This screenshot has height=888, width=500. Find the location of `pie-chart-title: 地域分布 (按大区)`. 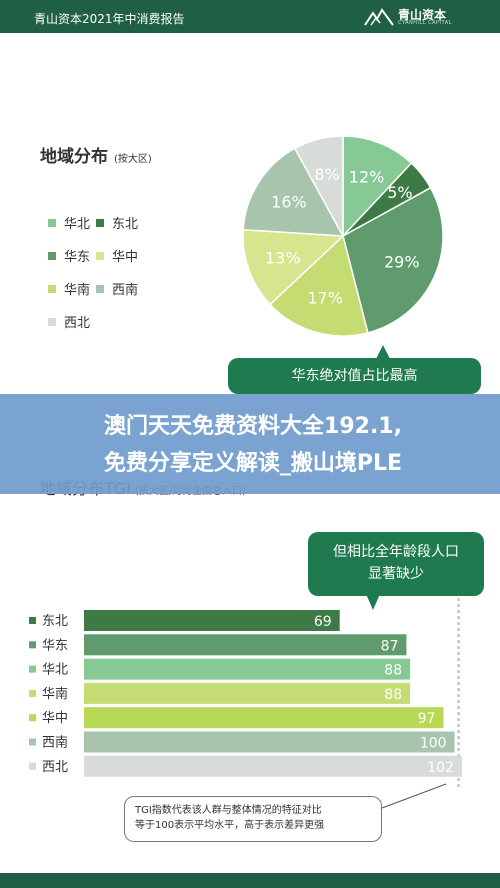

pie-chart-title: 地域分布 (按大区) is located at coordinates (96, 154).